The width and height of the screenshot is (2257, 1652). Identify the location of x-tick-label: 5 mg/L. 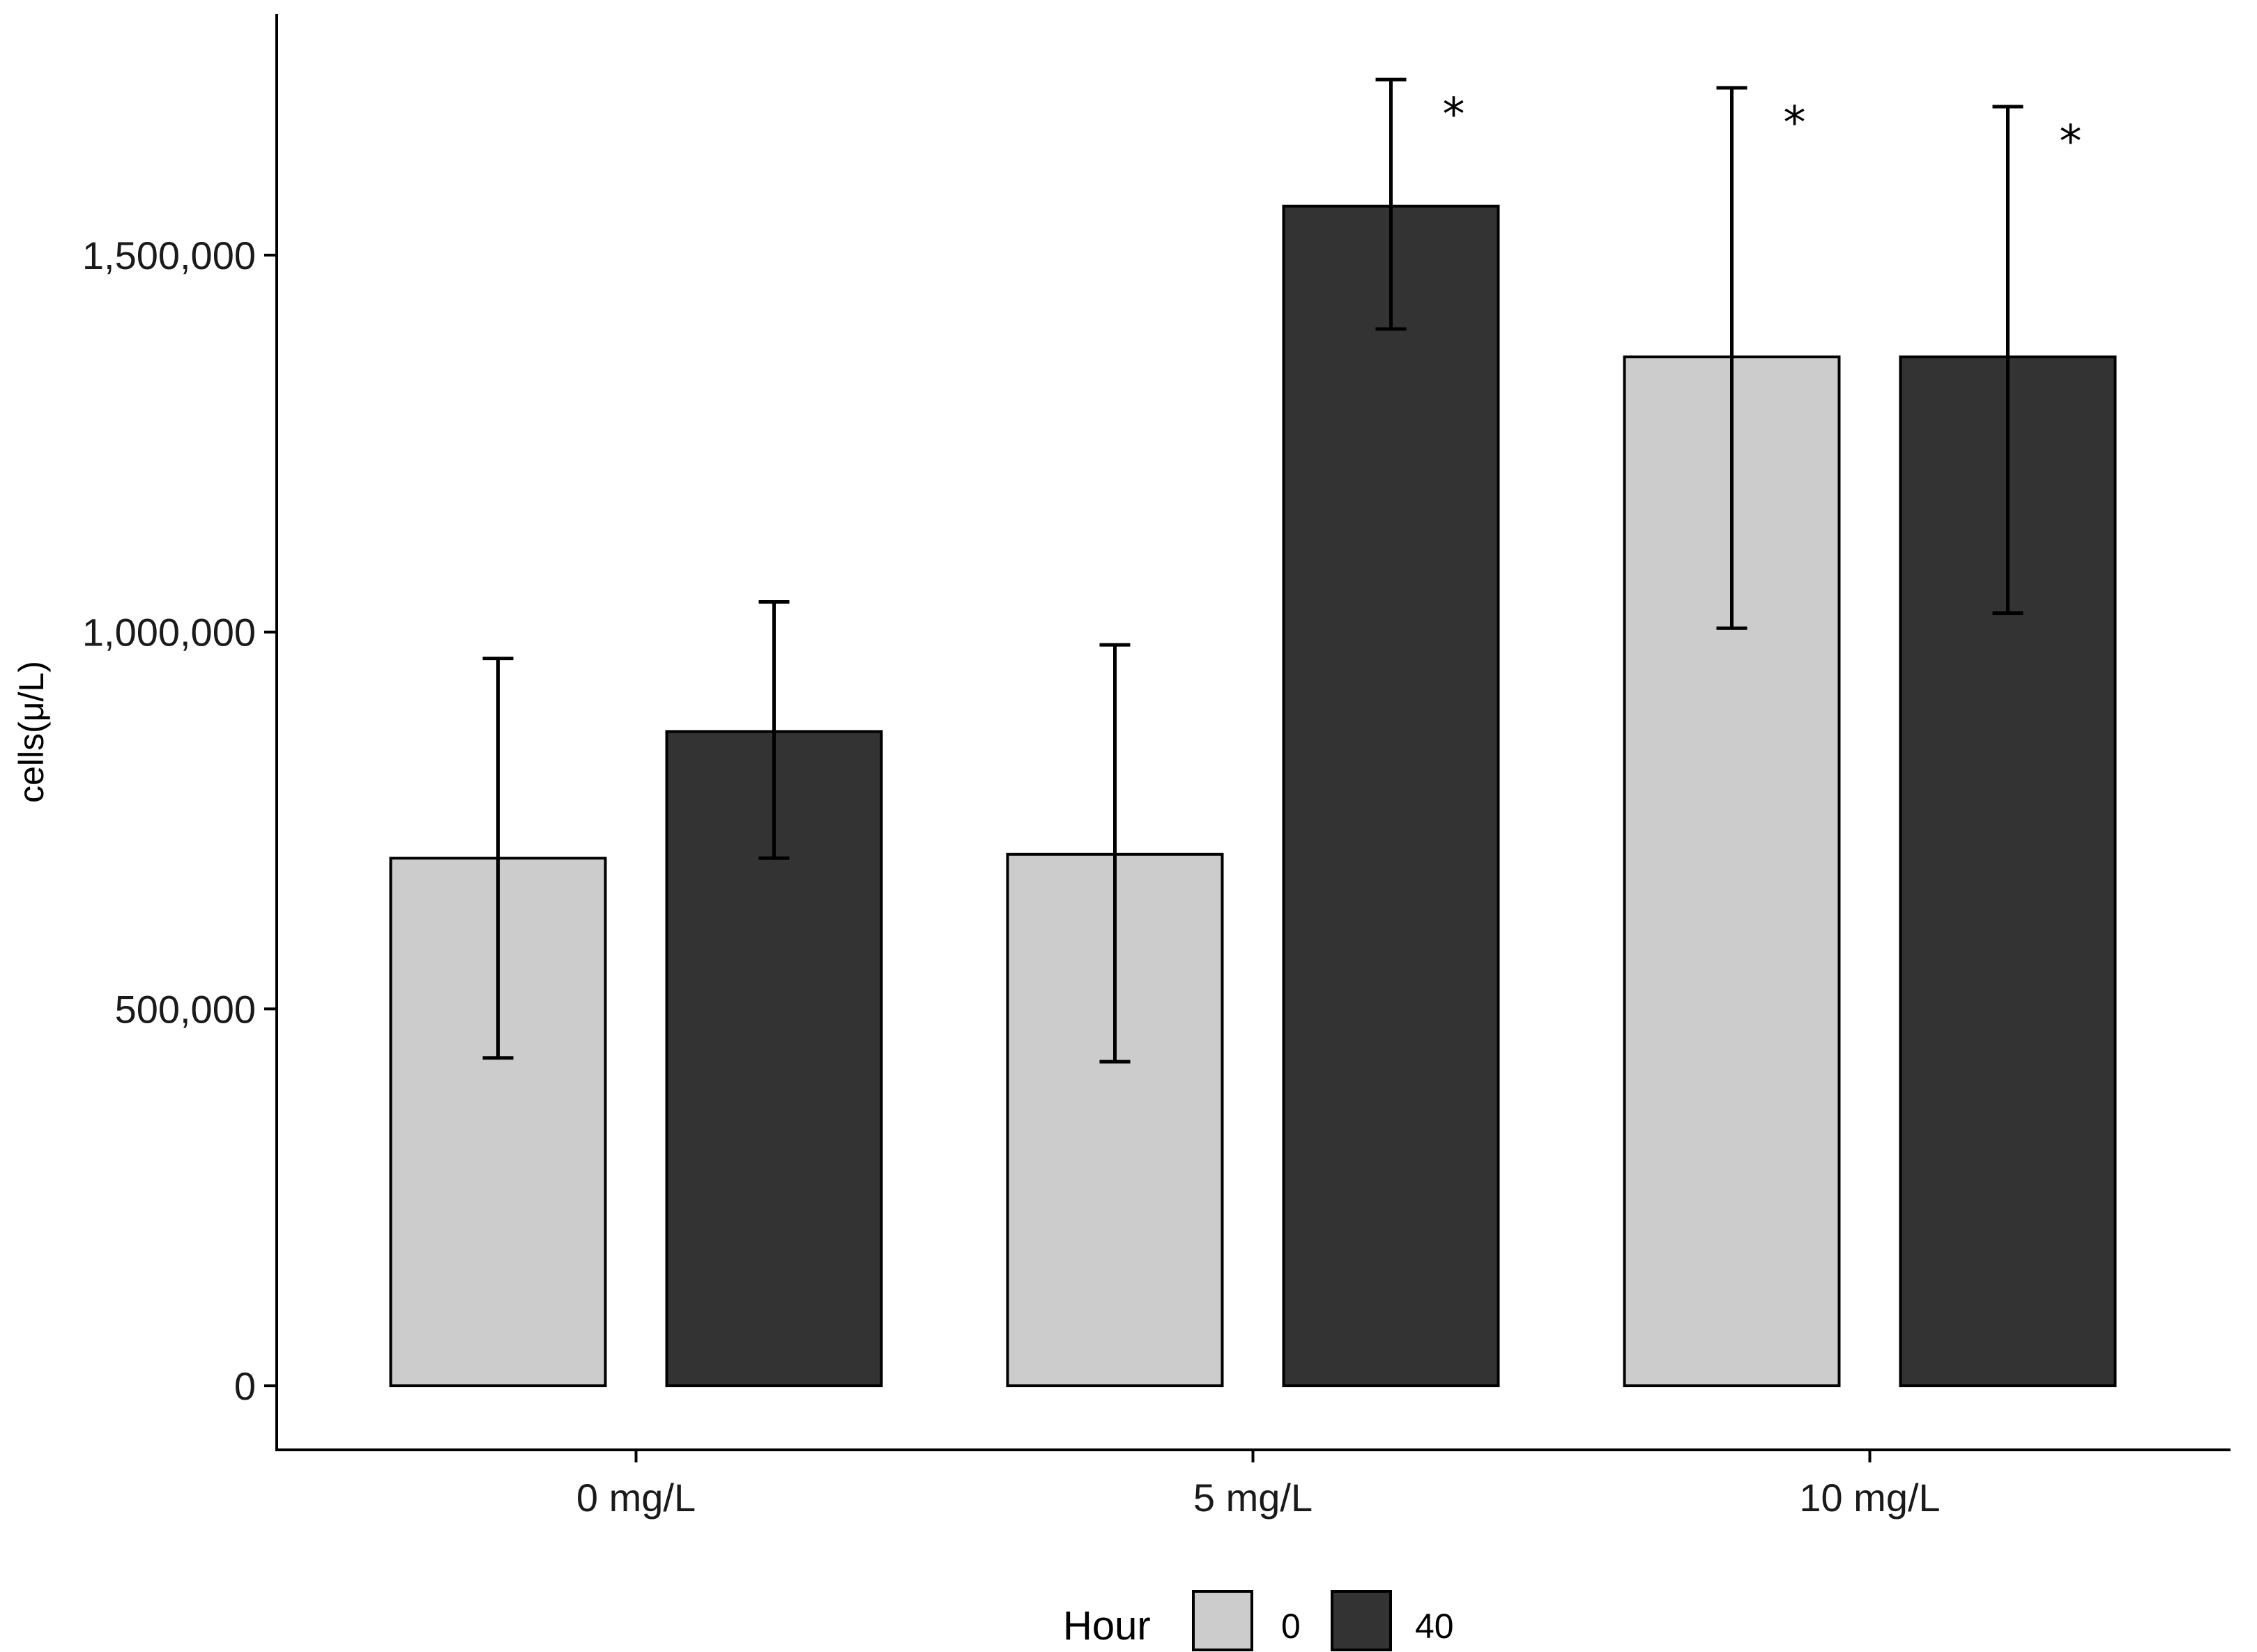
(1253, 1498).